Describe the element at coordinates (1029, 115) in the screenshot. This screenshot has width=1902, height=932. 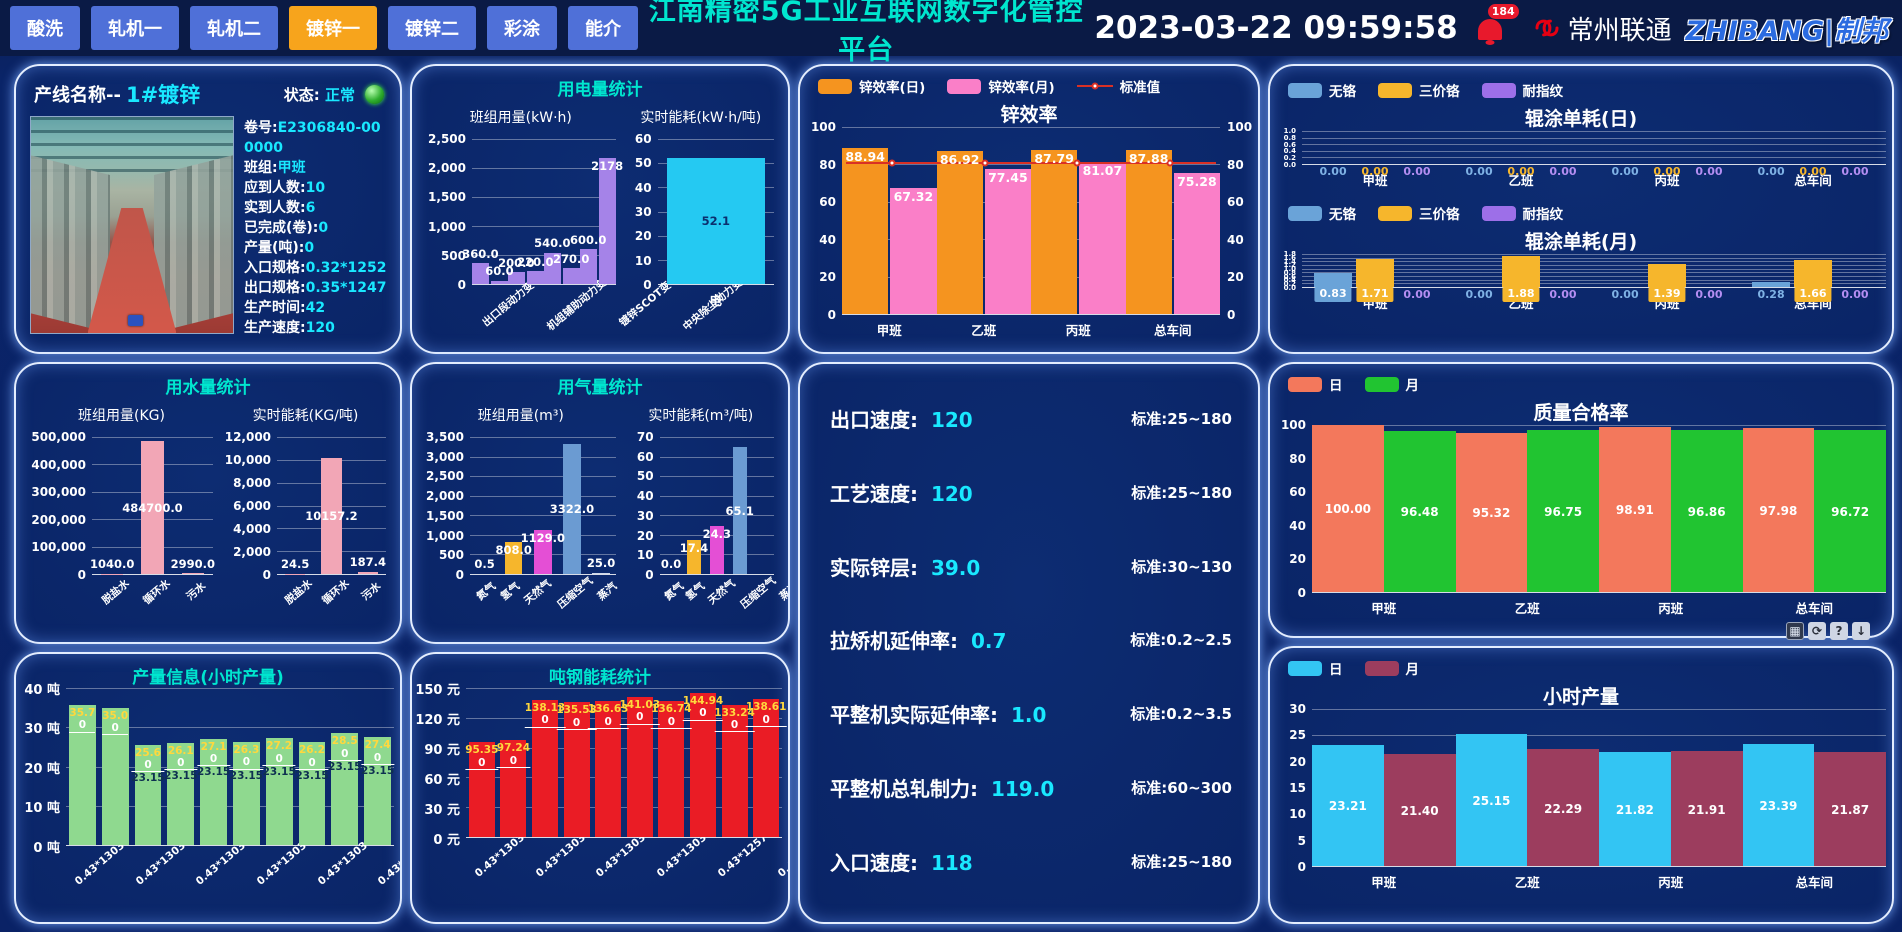
I see `panel-title-zinc: 锌效率` at that location.